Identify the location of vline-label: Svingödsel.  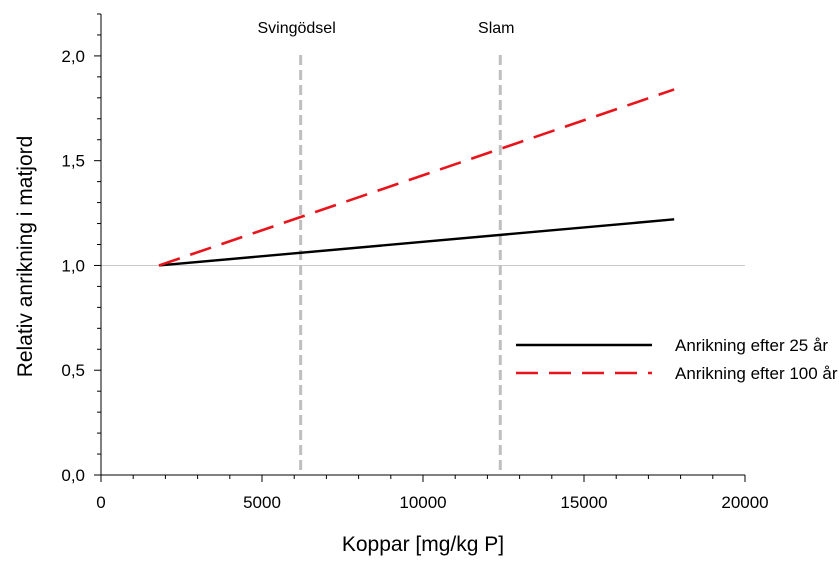
(296, 28).